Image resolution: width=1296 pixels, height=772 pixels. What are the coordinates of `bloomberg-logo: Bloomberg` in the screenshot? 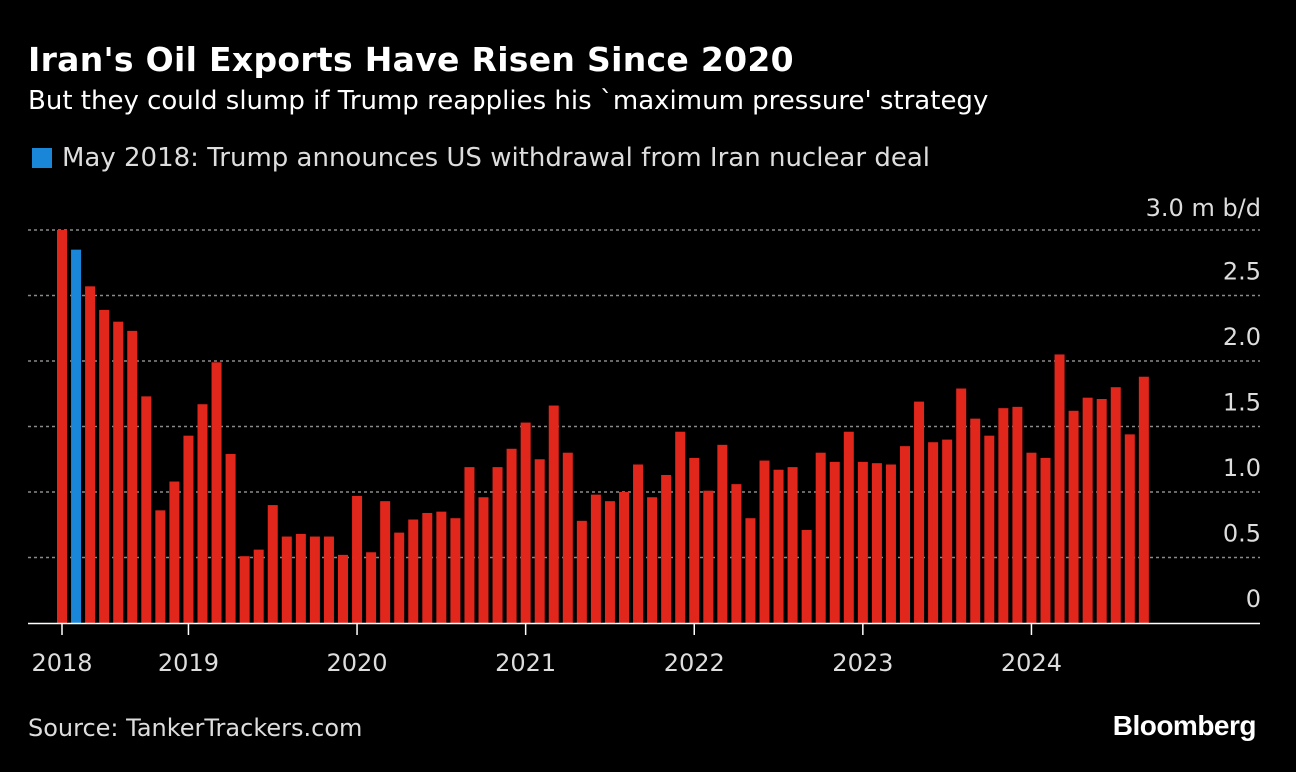 It's located at (1184, 725).